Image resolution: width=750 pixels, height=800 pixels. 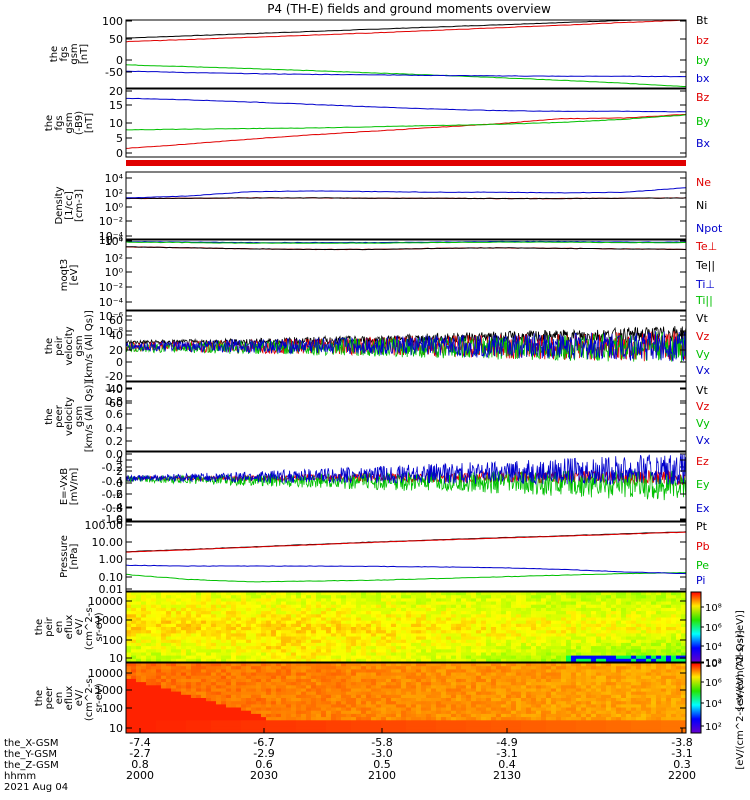 What do you see at coordinates (263, 753) in the screenshot?
I see `x-tick-ygsm: -2.9` at bounding box center [263, 753].